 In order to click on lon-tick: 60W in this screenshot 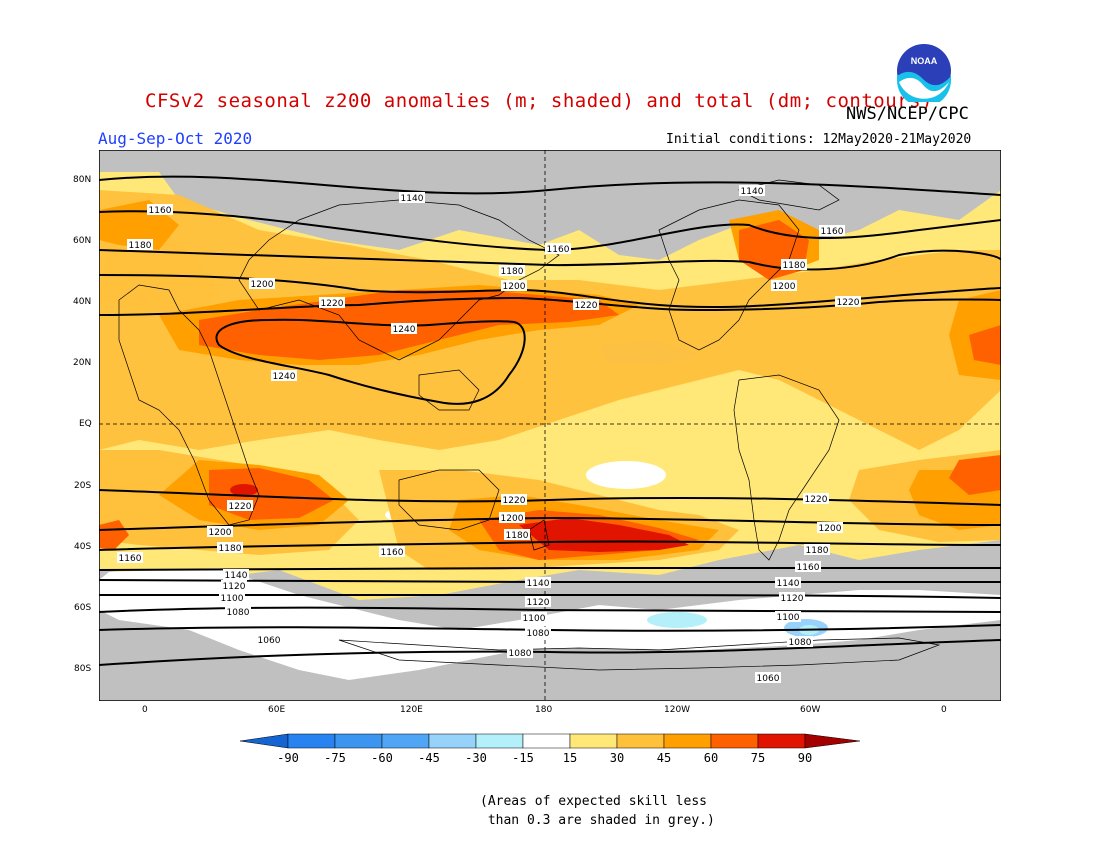, I will do `click(810, 710)`.